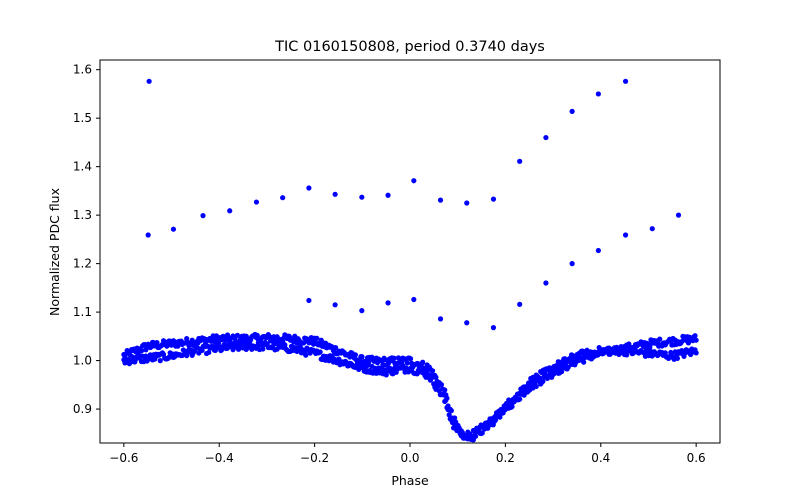 The height and width of the screenshot is (500, 800). Describe the element at coordinates (82, 361) in the screenshot. I see `y-tick-label: 1.0` at that location.